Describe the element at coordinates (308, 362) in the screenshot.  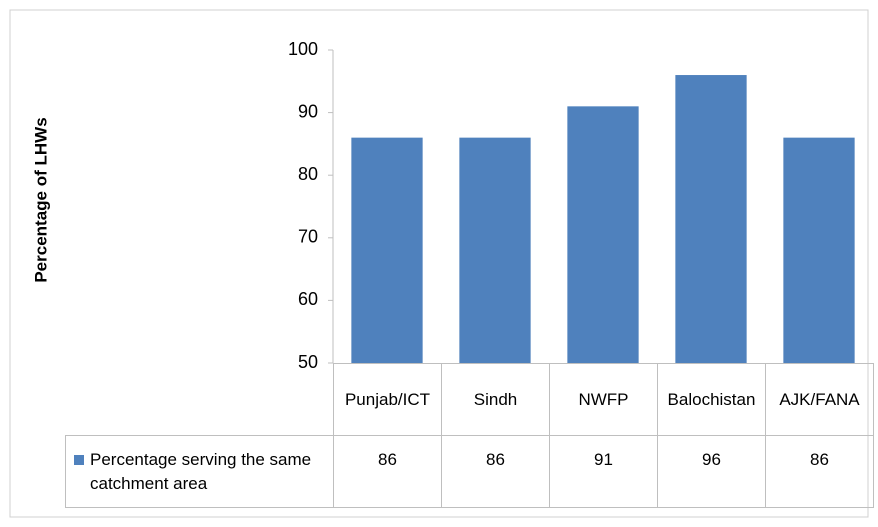
I see `y-tick-label: 50` at that location.